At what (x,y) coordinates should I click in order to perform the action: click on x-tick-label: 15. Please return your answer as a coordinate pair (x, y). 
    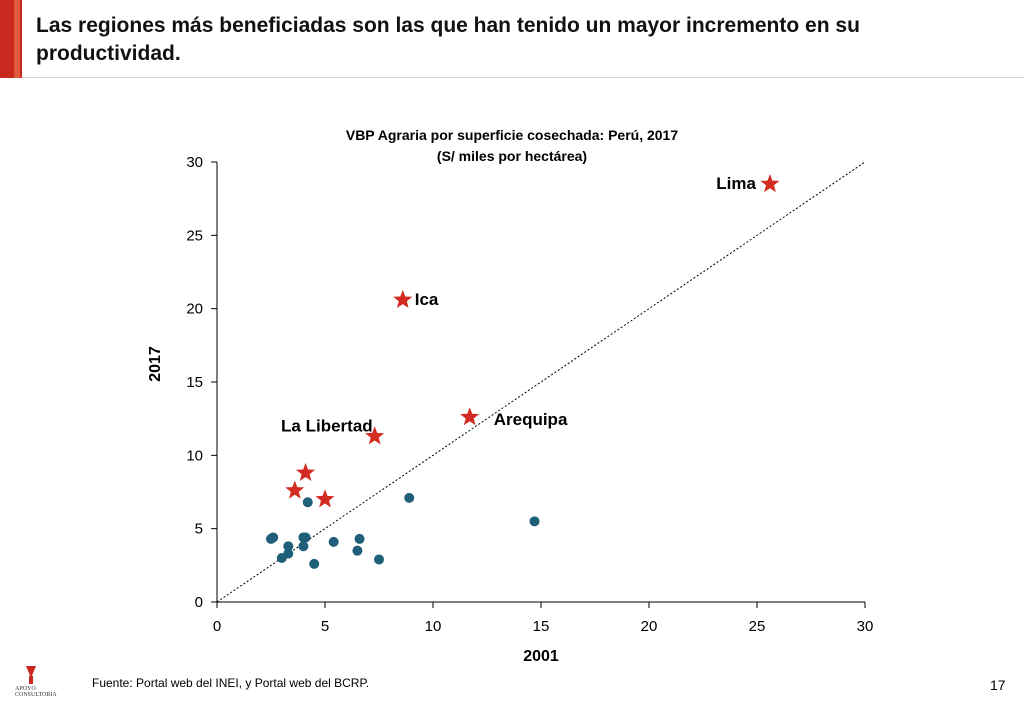
    Looking at the image, I should click on (541, 626).